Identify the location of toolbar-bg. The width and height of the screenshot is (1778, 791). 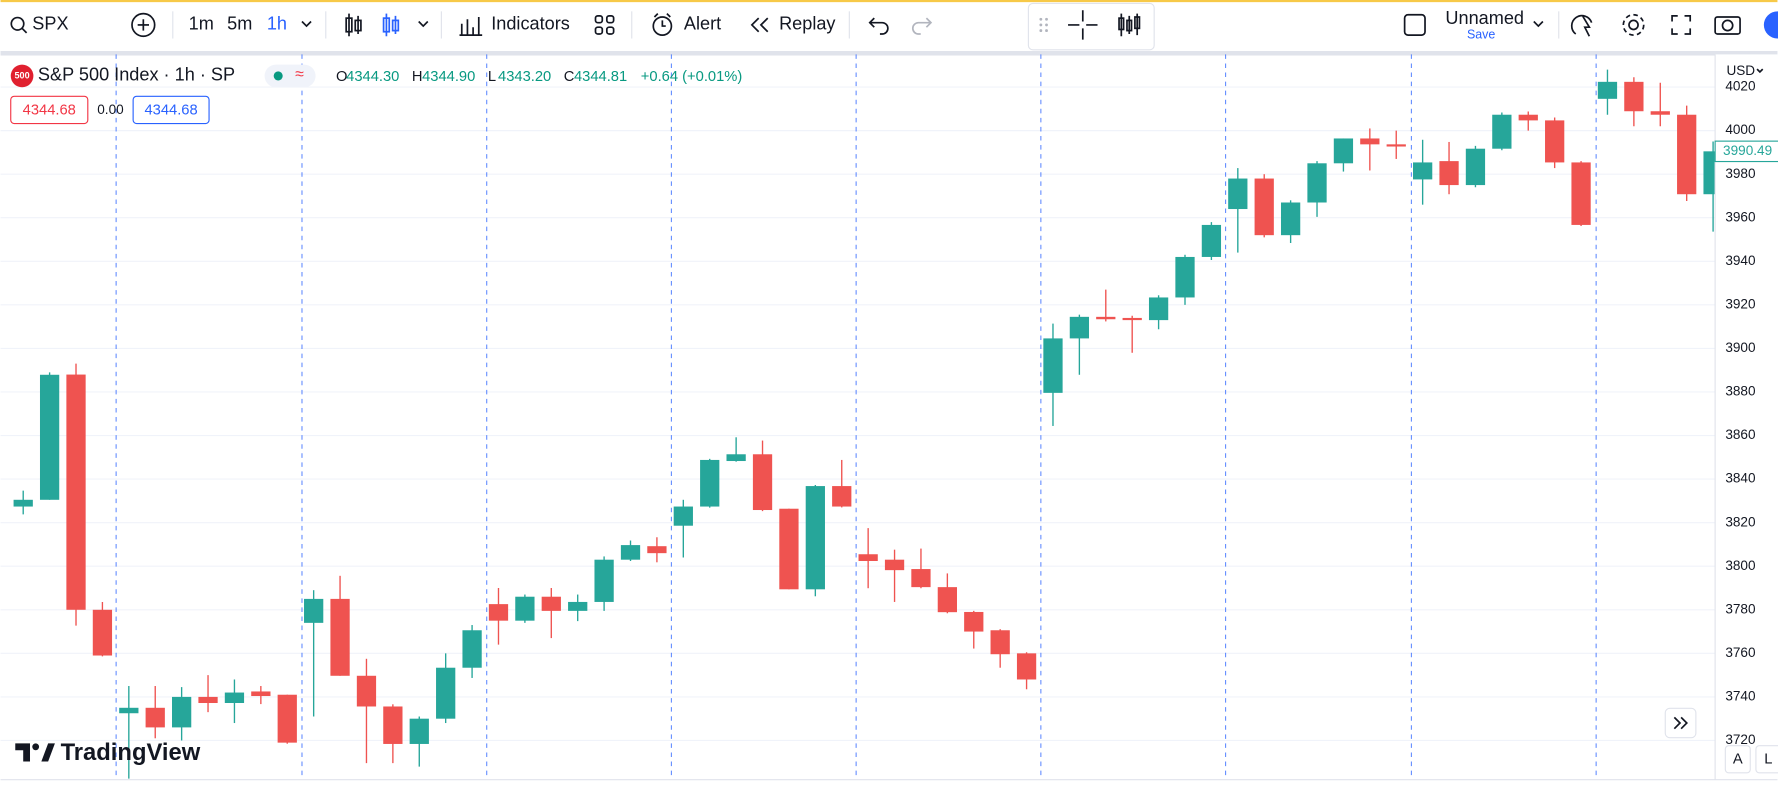
(889, 26).